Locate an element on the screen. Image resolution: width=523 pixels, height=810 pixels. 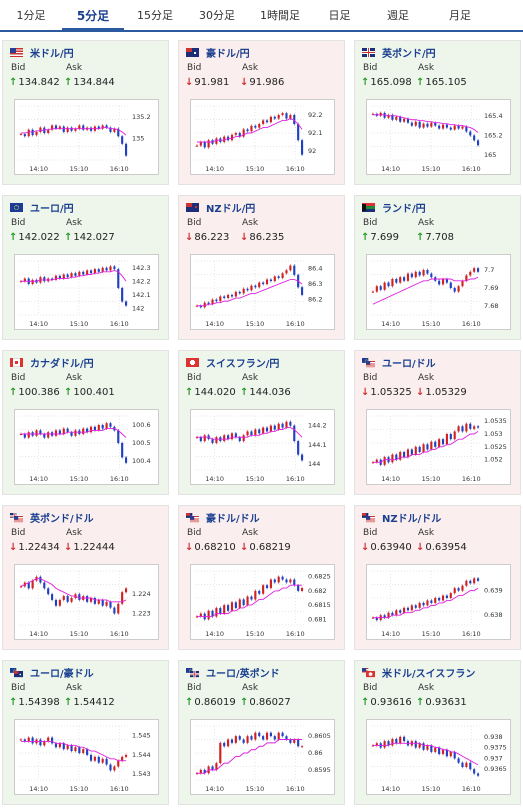
pair-name: NZドル/円 is located at coordinates (231, 209).